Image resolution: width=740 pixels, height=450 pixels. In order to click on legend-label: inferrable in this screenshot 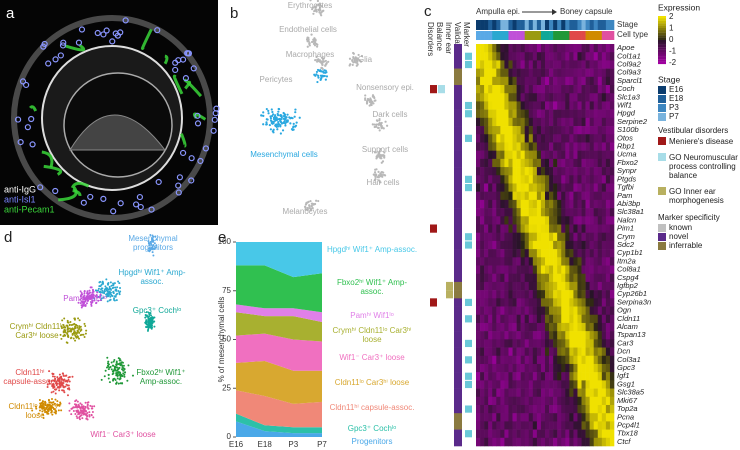, I will do `click(686, 245)`.